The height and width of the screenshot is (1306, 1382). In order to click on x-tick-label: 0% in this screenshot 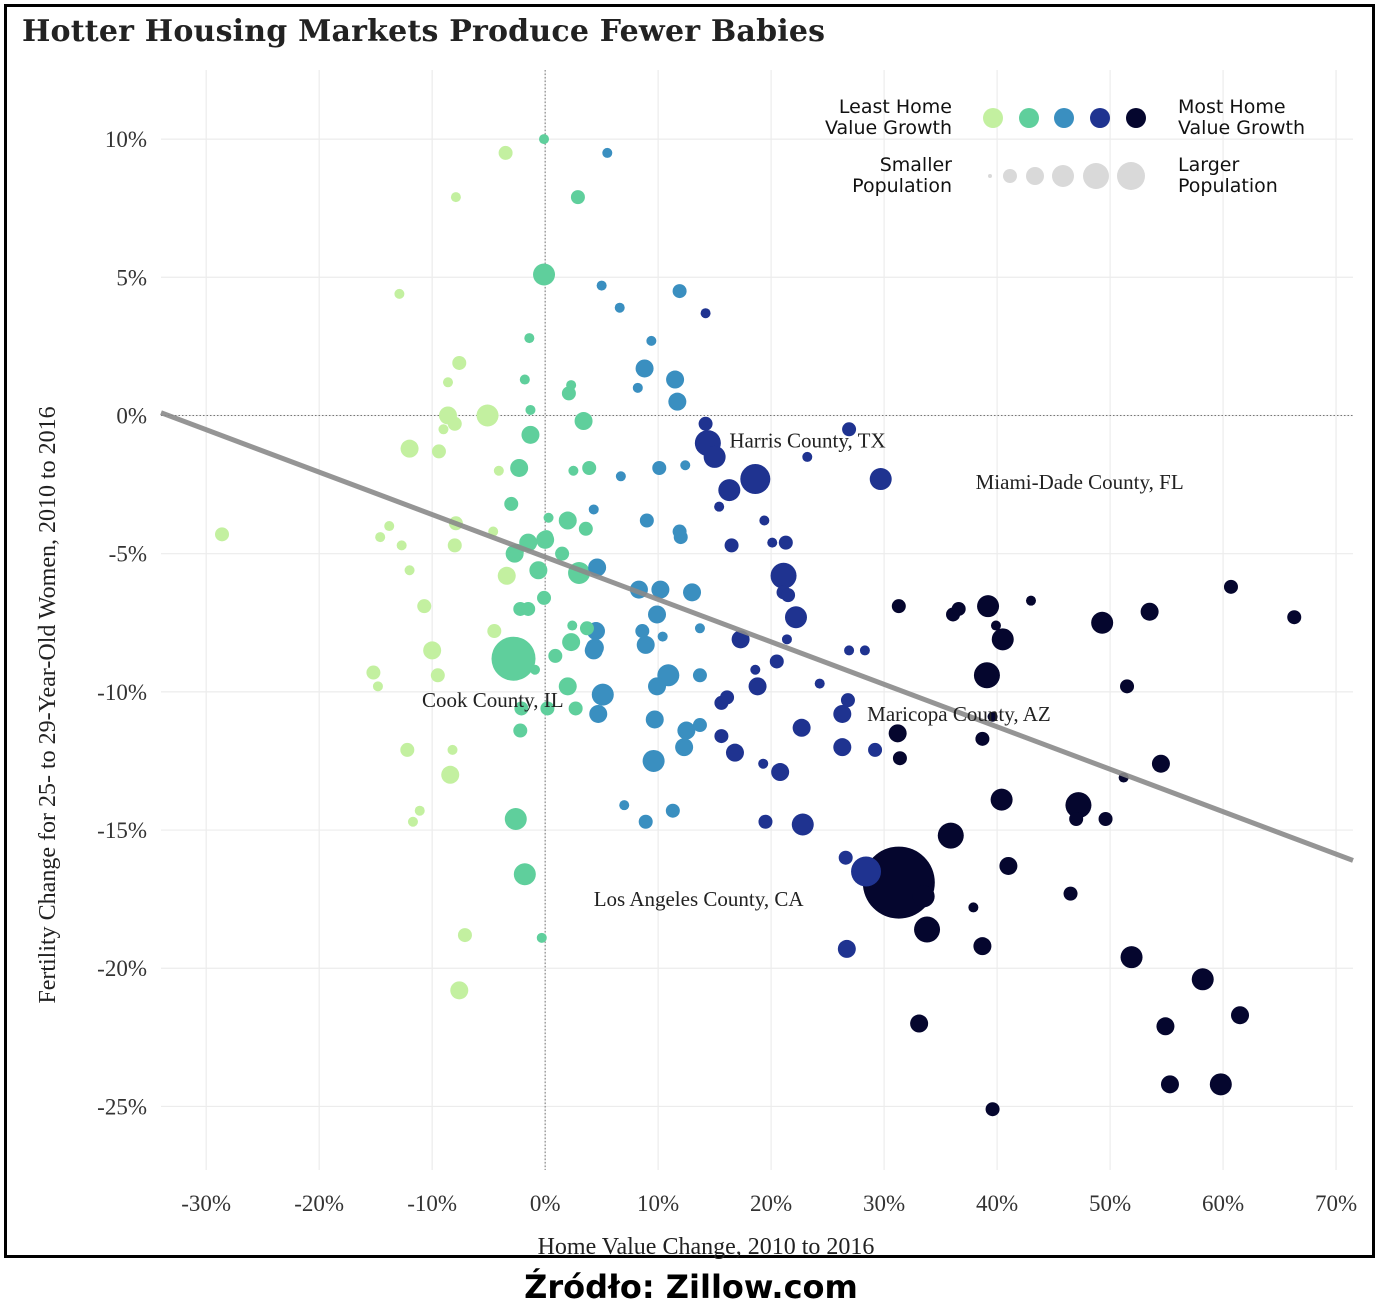, I will do `click(545, 1203)`.